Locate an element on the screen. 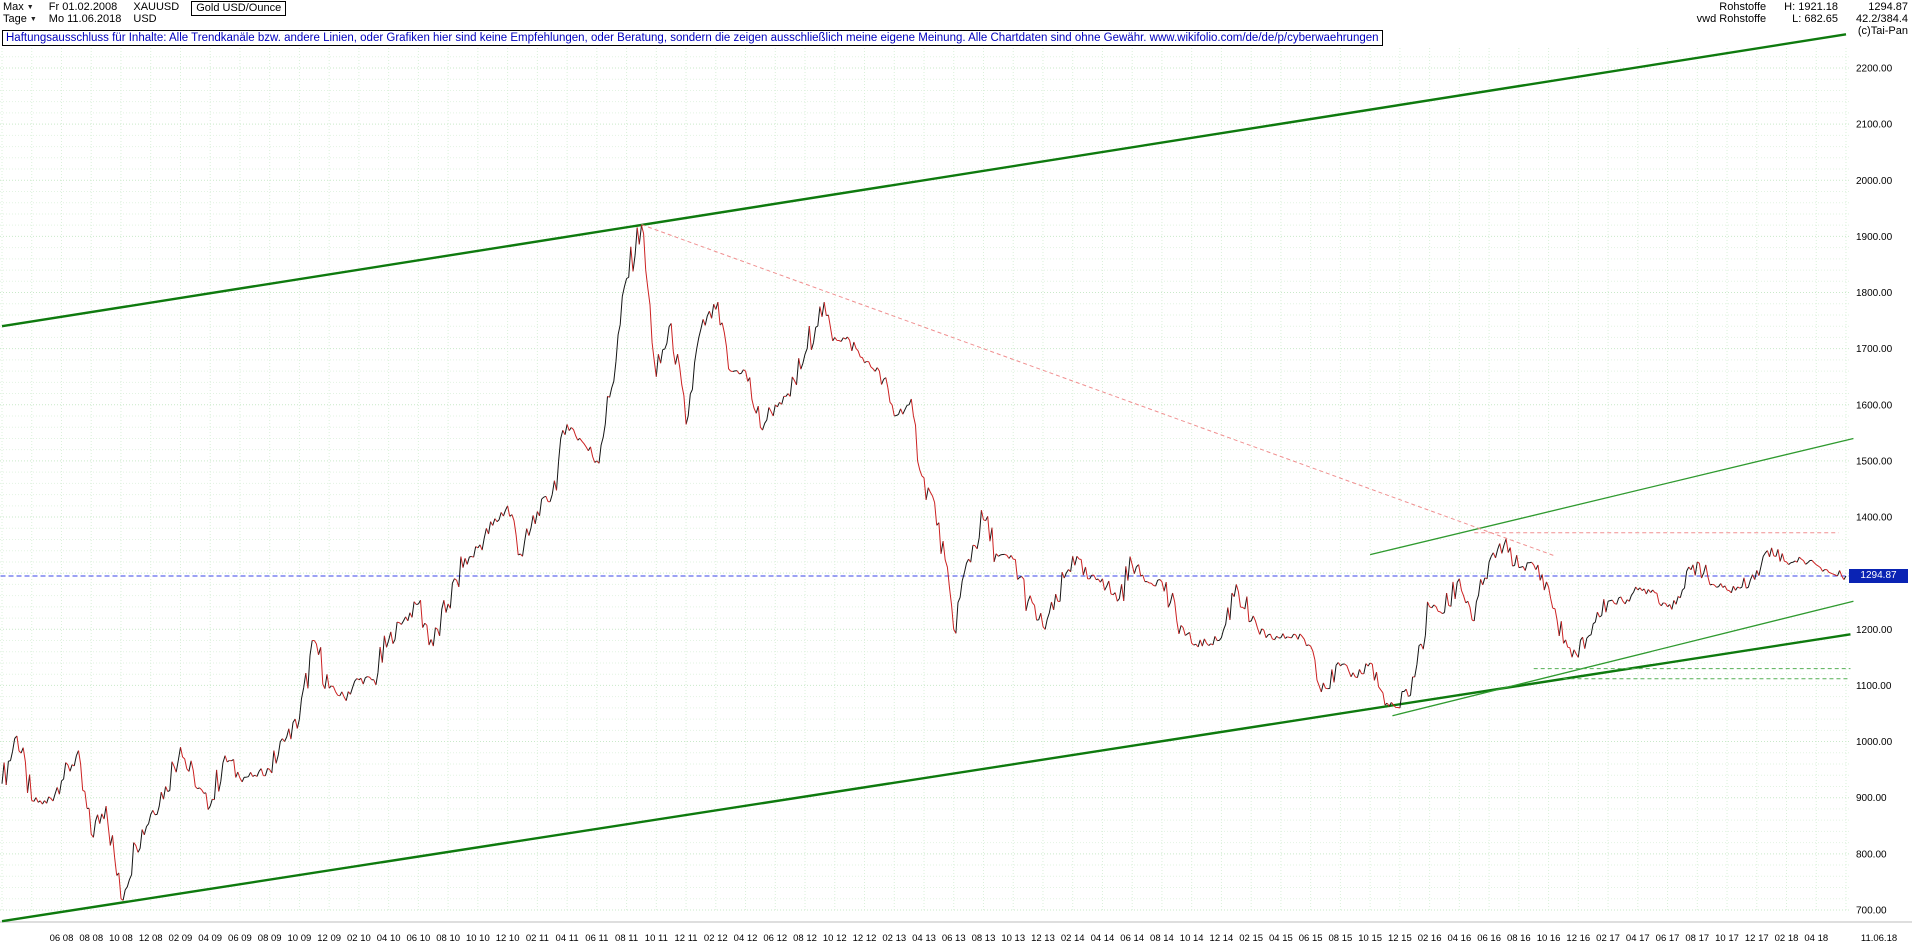 This screenshot has width=1912, height=952. start-date: Fr 01.02.2008 is located at coordinates (83, 7).